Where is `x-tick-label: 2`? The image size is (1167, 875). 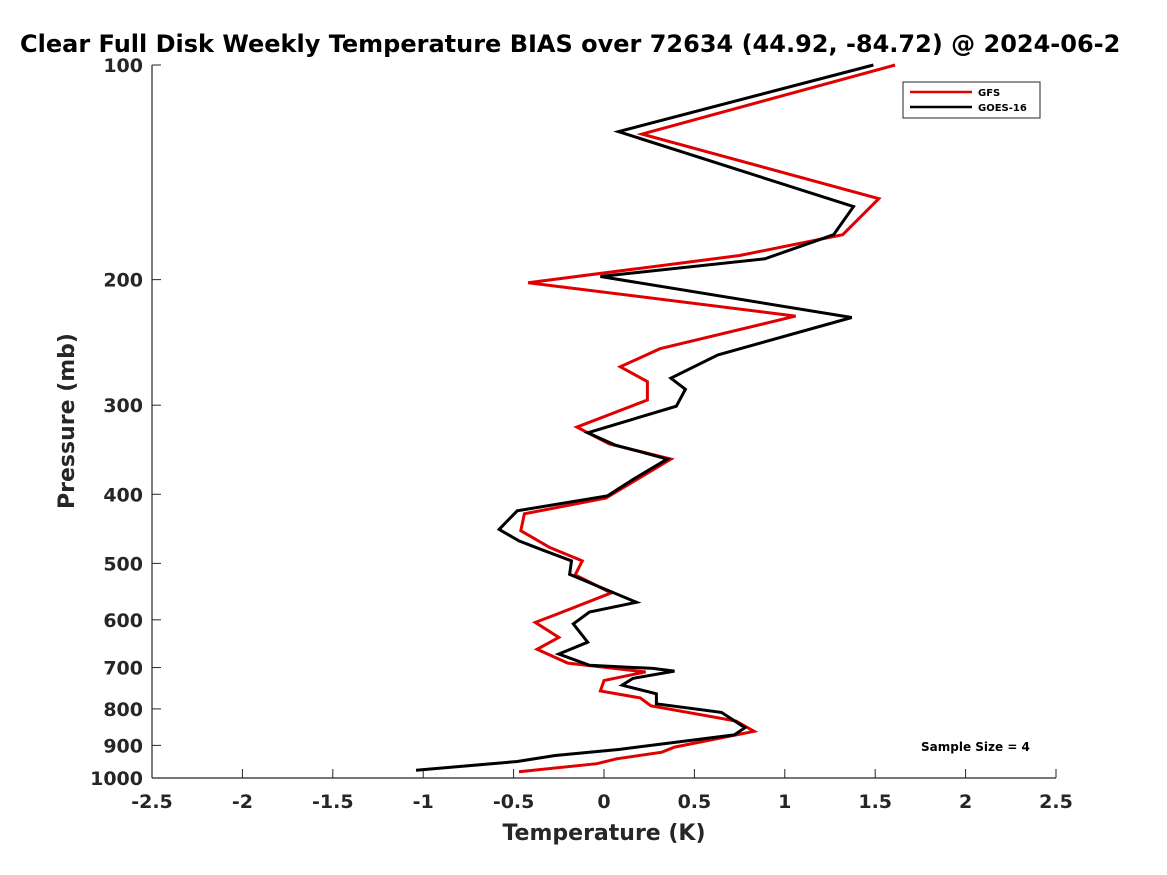
x-tick-label: 2 is located at coordinates (965, 802).